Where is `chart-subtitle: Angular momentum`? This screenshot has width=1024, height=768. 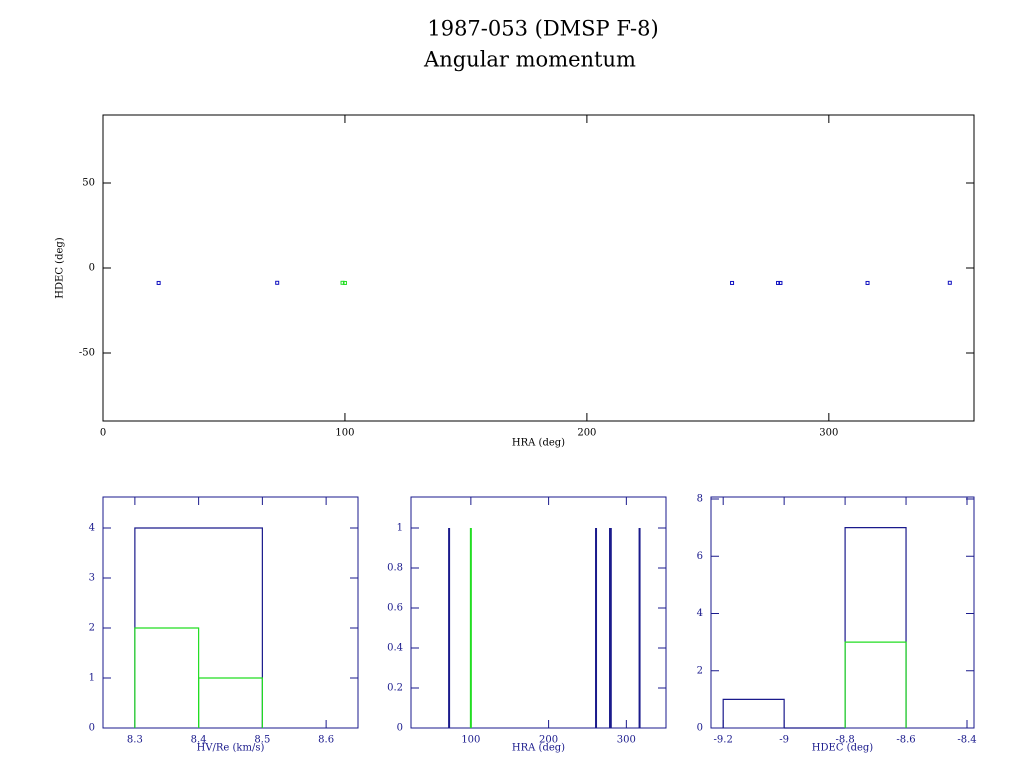
chart-subtitle: Angular momentum is located at coordinates (529, 60).